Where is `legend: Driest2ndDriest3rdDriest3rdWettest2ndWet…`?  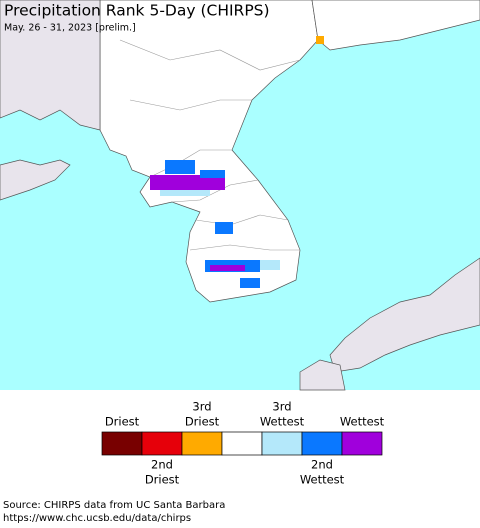
legend: Driest2ndDriest3rdDriest3rdWettest2ndWet… is located at coordinates (243, 443).